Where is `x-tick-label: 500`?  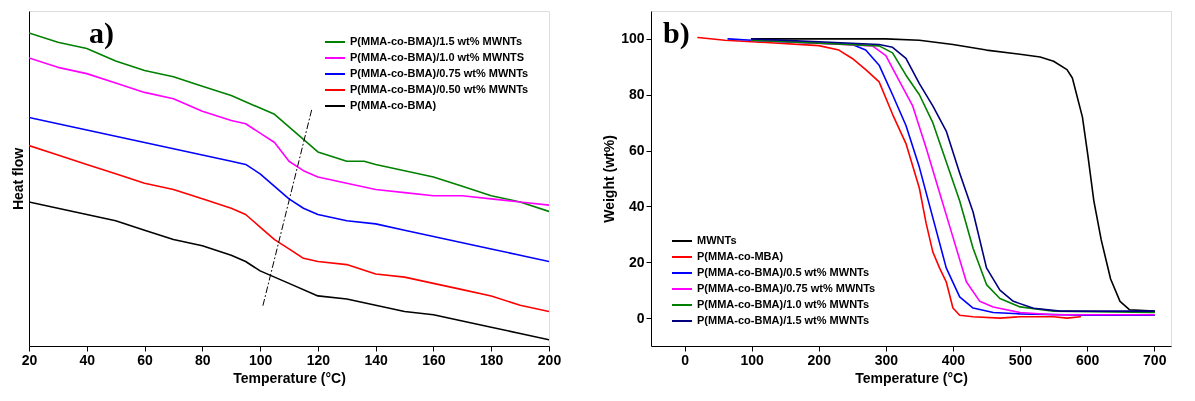
x-tick-label: 500 is located at coordinates (1020, 359).